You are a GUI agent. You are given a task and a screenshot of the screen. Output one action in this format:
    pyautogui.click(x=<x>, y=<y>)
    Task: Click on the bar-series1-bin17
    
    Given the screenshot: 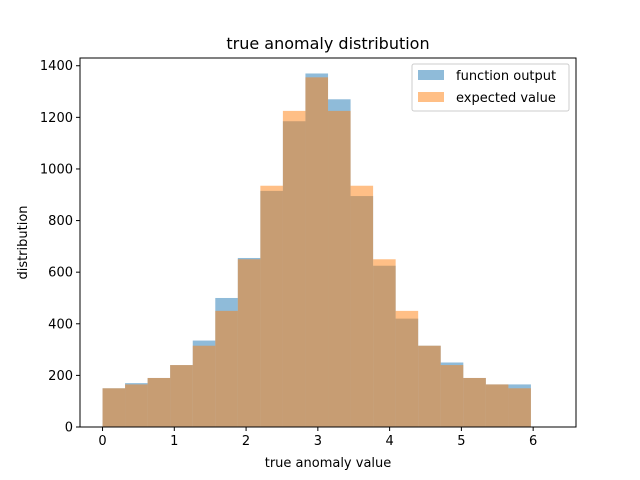 What is the action you would take?
    pyautogui.click(x=497, y=405)
    